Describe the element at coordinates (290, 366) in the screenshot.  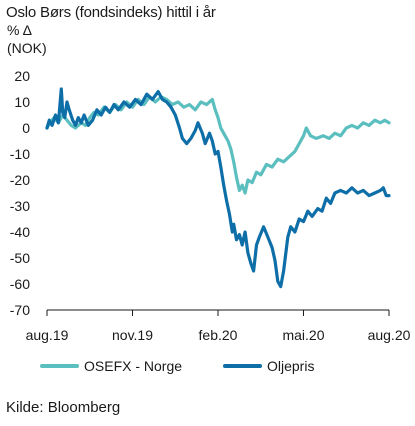
I see `legend-label: Oljepris` at that location.